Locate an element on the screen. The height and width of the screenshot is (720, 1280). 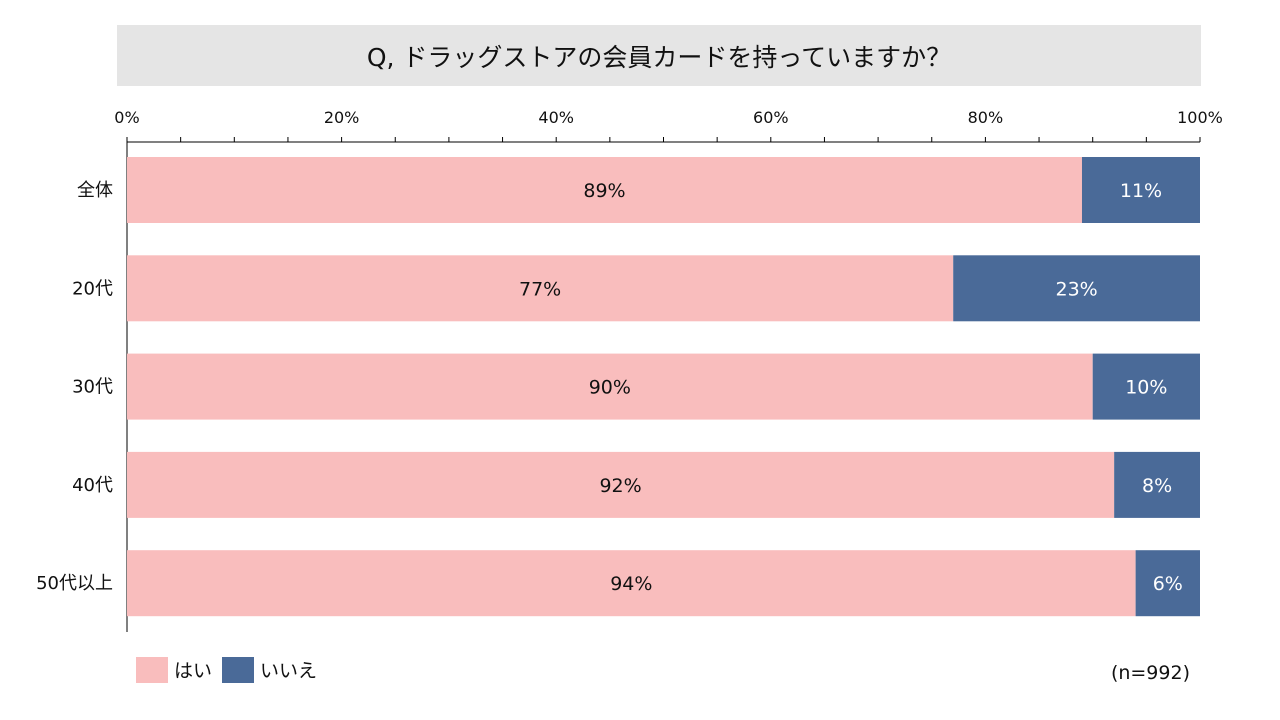
legend-item-yes: はい is located at coordinates (174, 669).